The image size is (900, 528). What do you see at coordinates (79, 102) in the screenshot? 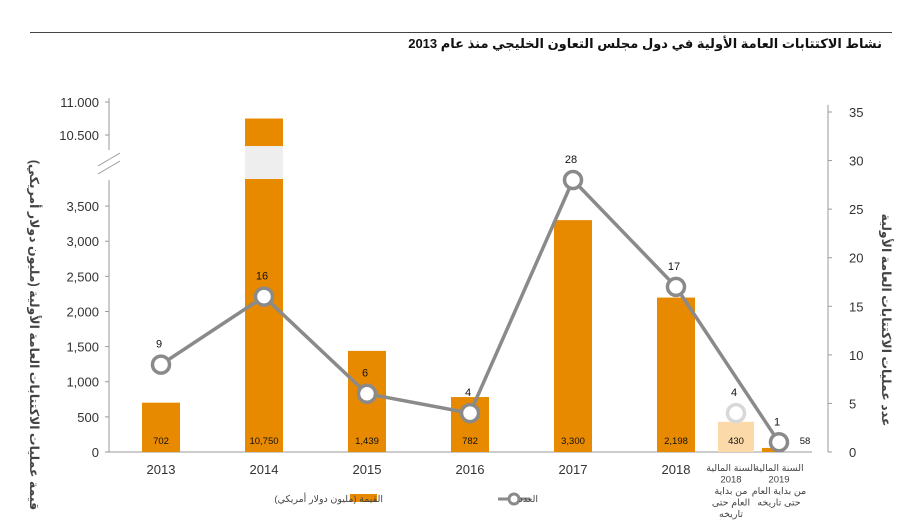
I see `left-tick-label: 11.000` at bounding box center [79, 102].